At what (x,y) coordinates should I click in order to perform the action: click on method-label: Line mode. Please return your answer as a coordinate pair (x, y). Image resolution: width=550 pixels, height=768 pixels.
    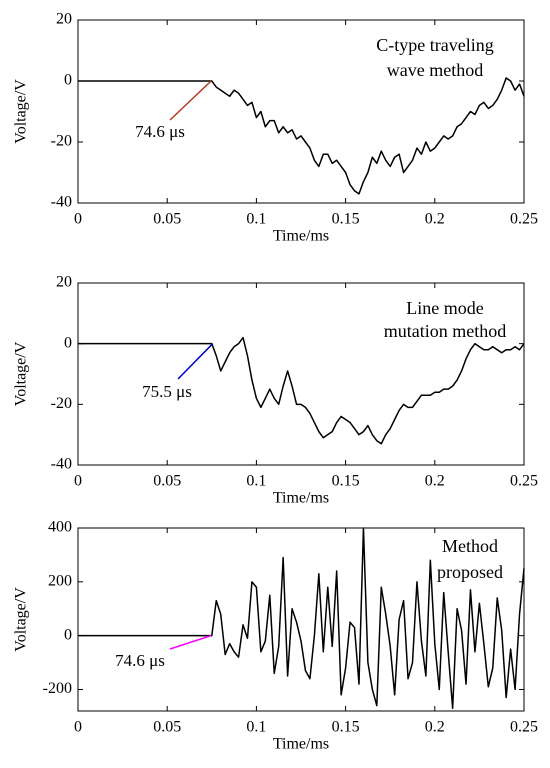
    Looking at the image, I should click on (444, 308).